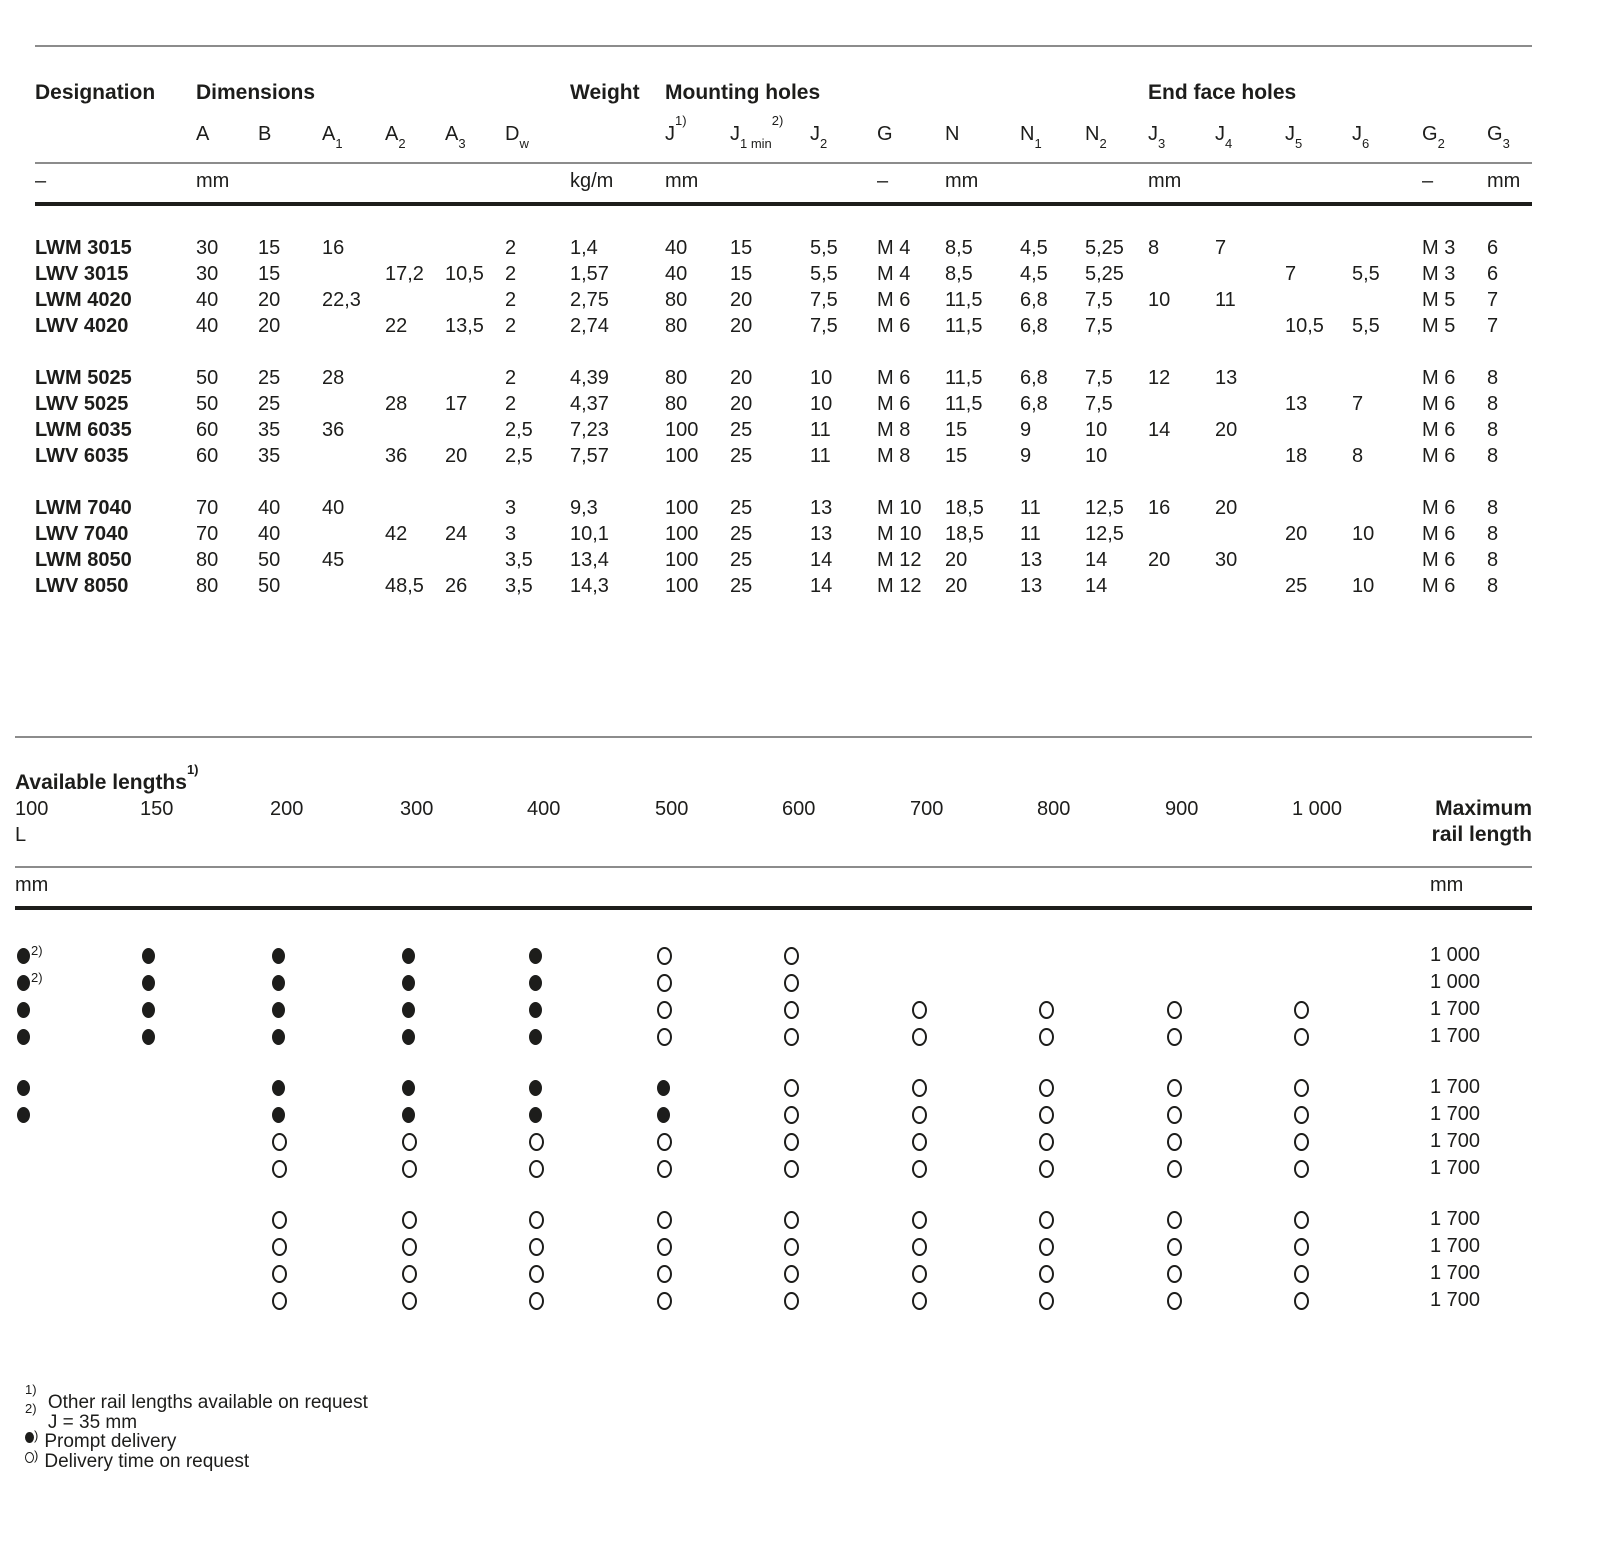 This screenshot has height=1560, width=1608. What do you see at coordinates (83, 248) in the screenshot?
I see `designation-cell: LWM 3015` at bounding box center [83, 248].